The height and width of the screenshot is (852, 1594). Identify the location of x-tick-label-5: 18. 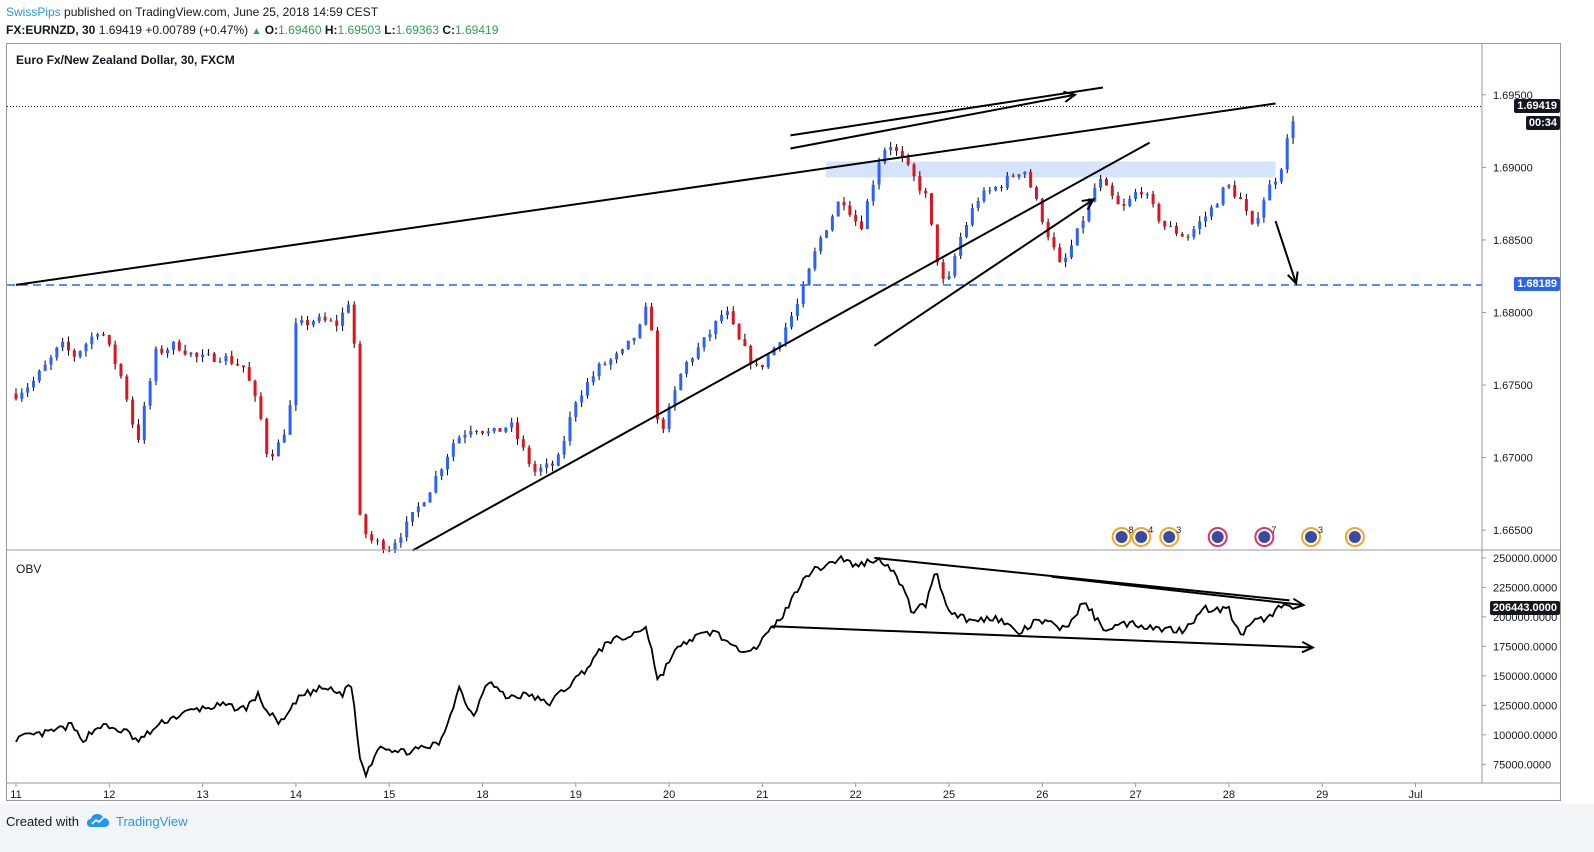
(482, 795).